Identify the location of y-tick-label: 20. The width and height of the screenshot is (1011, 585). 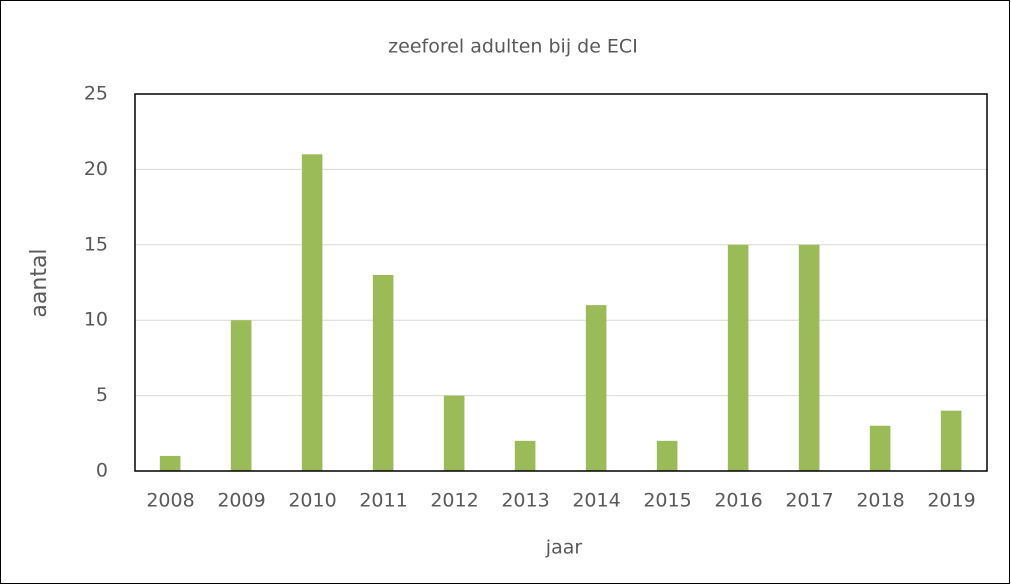
(96, 169).